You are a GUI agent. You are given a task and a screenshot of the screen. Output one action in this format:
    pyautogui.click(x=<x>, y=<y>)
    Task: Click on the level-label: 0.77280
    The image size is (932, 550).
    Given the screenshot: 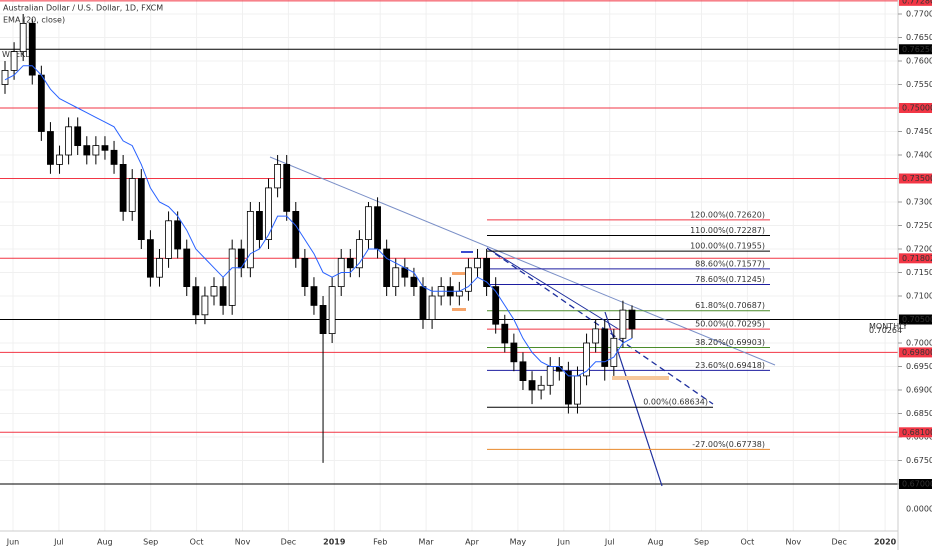 What is the action you would take?
    pyautogui.click(x=917, y=2)
    